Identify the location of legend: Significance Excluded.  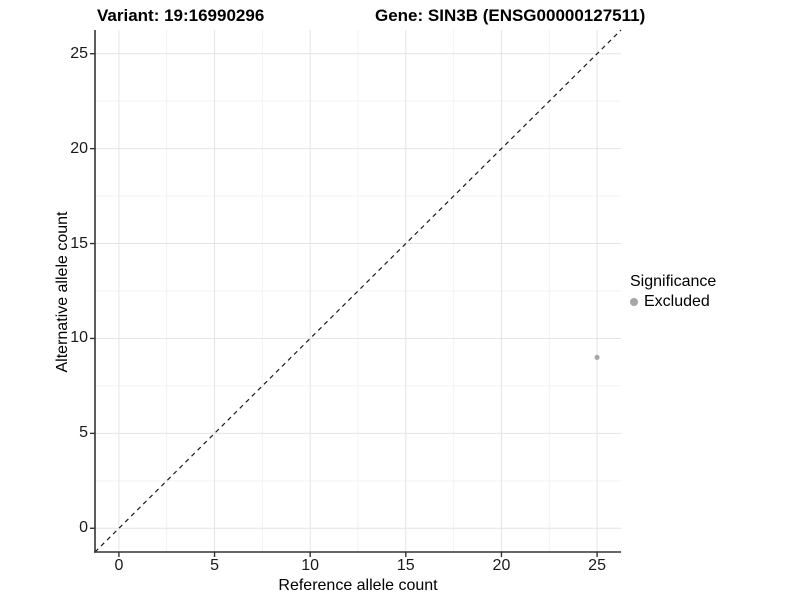
(673, 291).